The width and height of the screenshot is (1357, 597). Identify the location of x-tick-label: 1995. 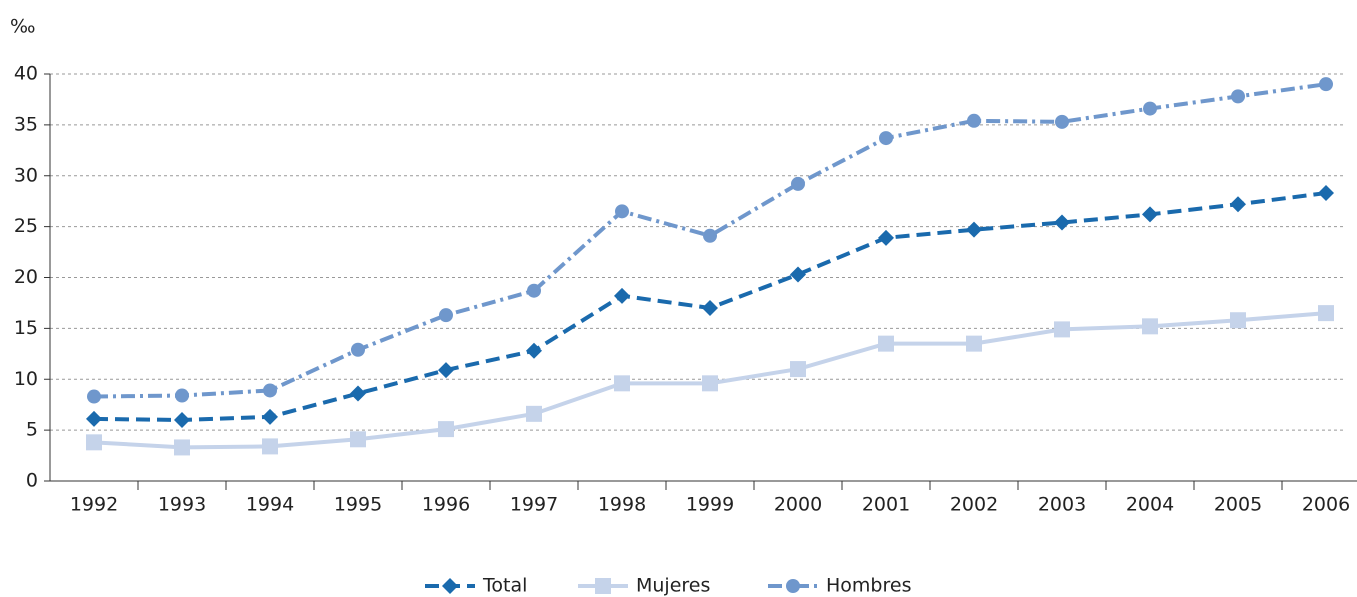
(358, 505).